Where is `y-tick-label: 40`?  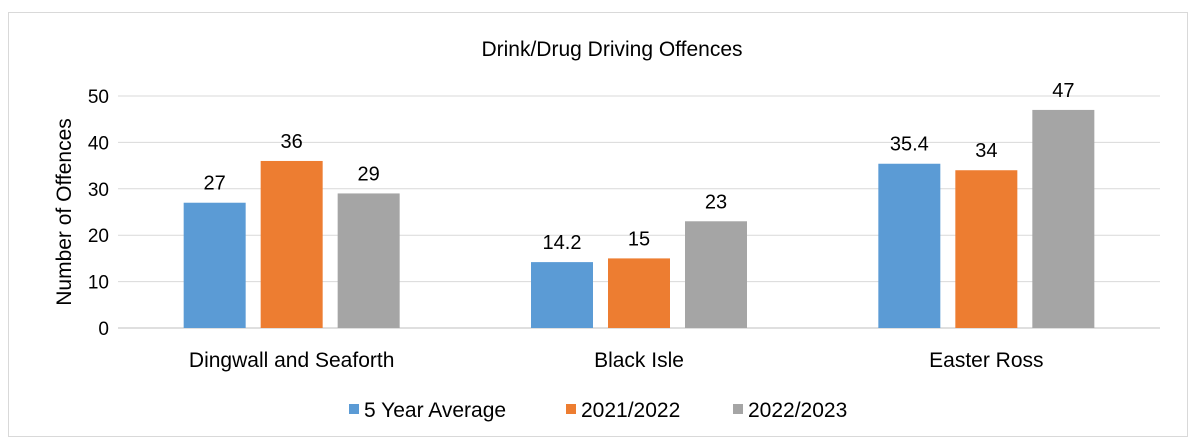
y-tick-label: 40 is located at coordinates (98, 143).